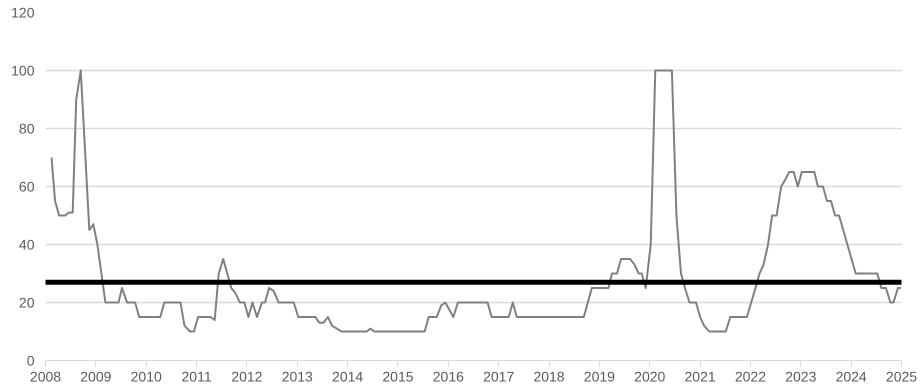 Image resolution: width=923 pixels, height=390 pixels. What do you see at coordinates (902, 376) in the screenshot?
I see `x-tick-label: 2025` at bounding box center [902, 376].